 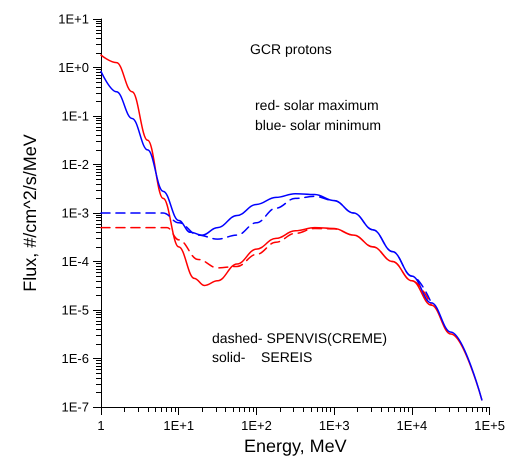 What do you see at coordinates (75, 310) in the screenshot?
I see `y-tick-label: 1E-5` at bounding box center [75, 310].